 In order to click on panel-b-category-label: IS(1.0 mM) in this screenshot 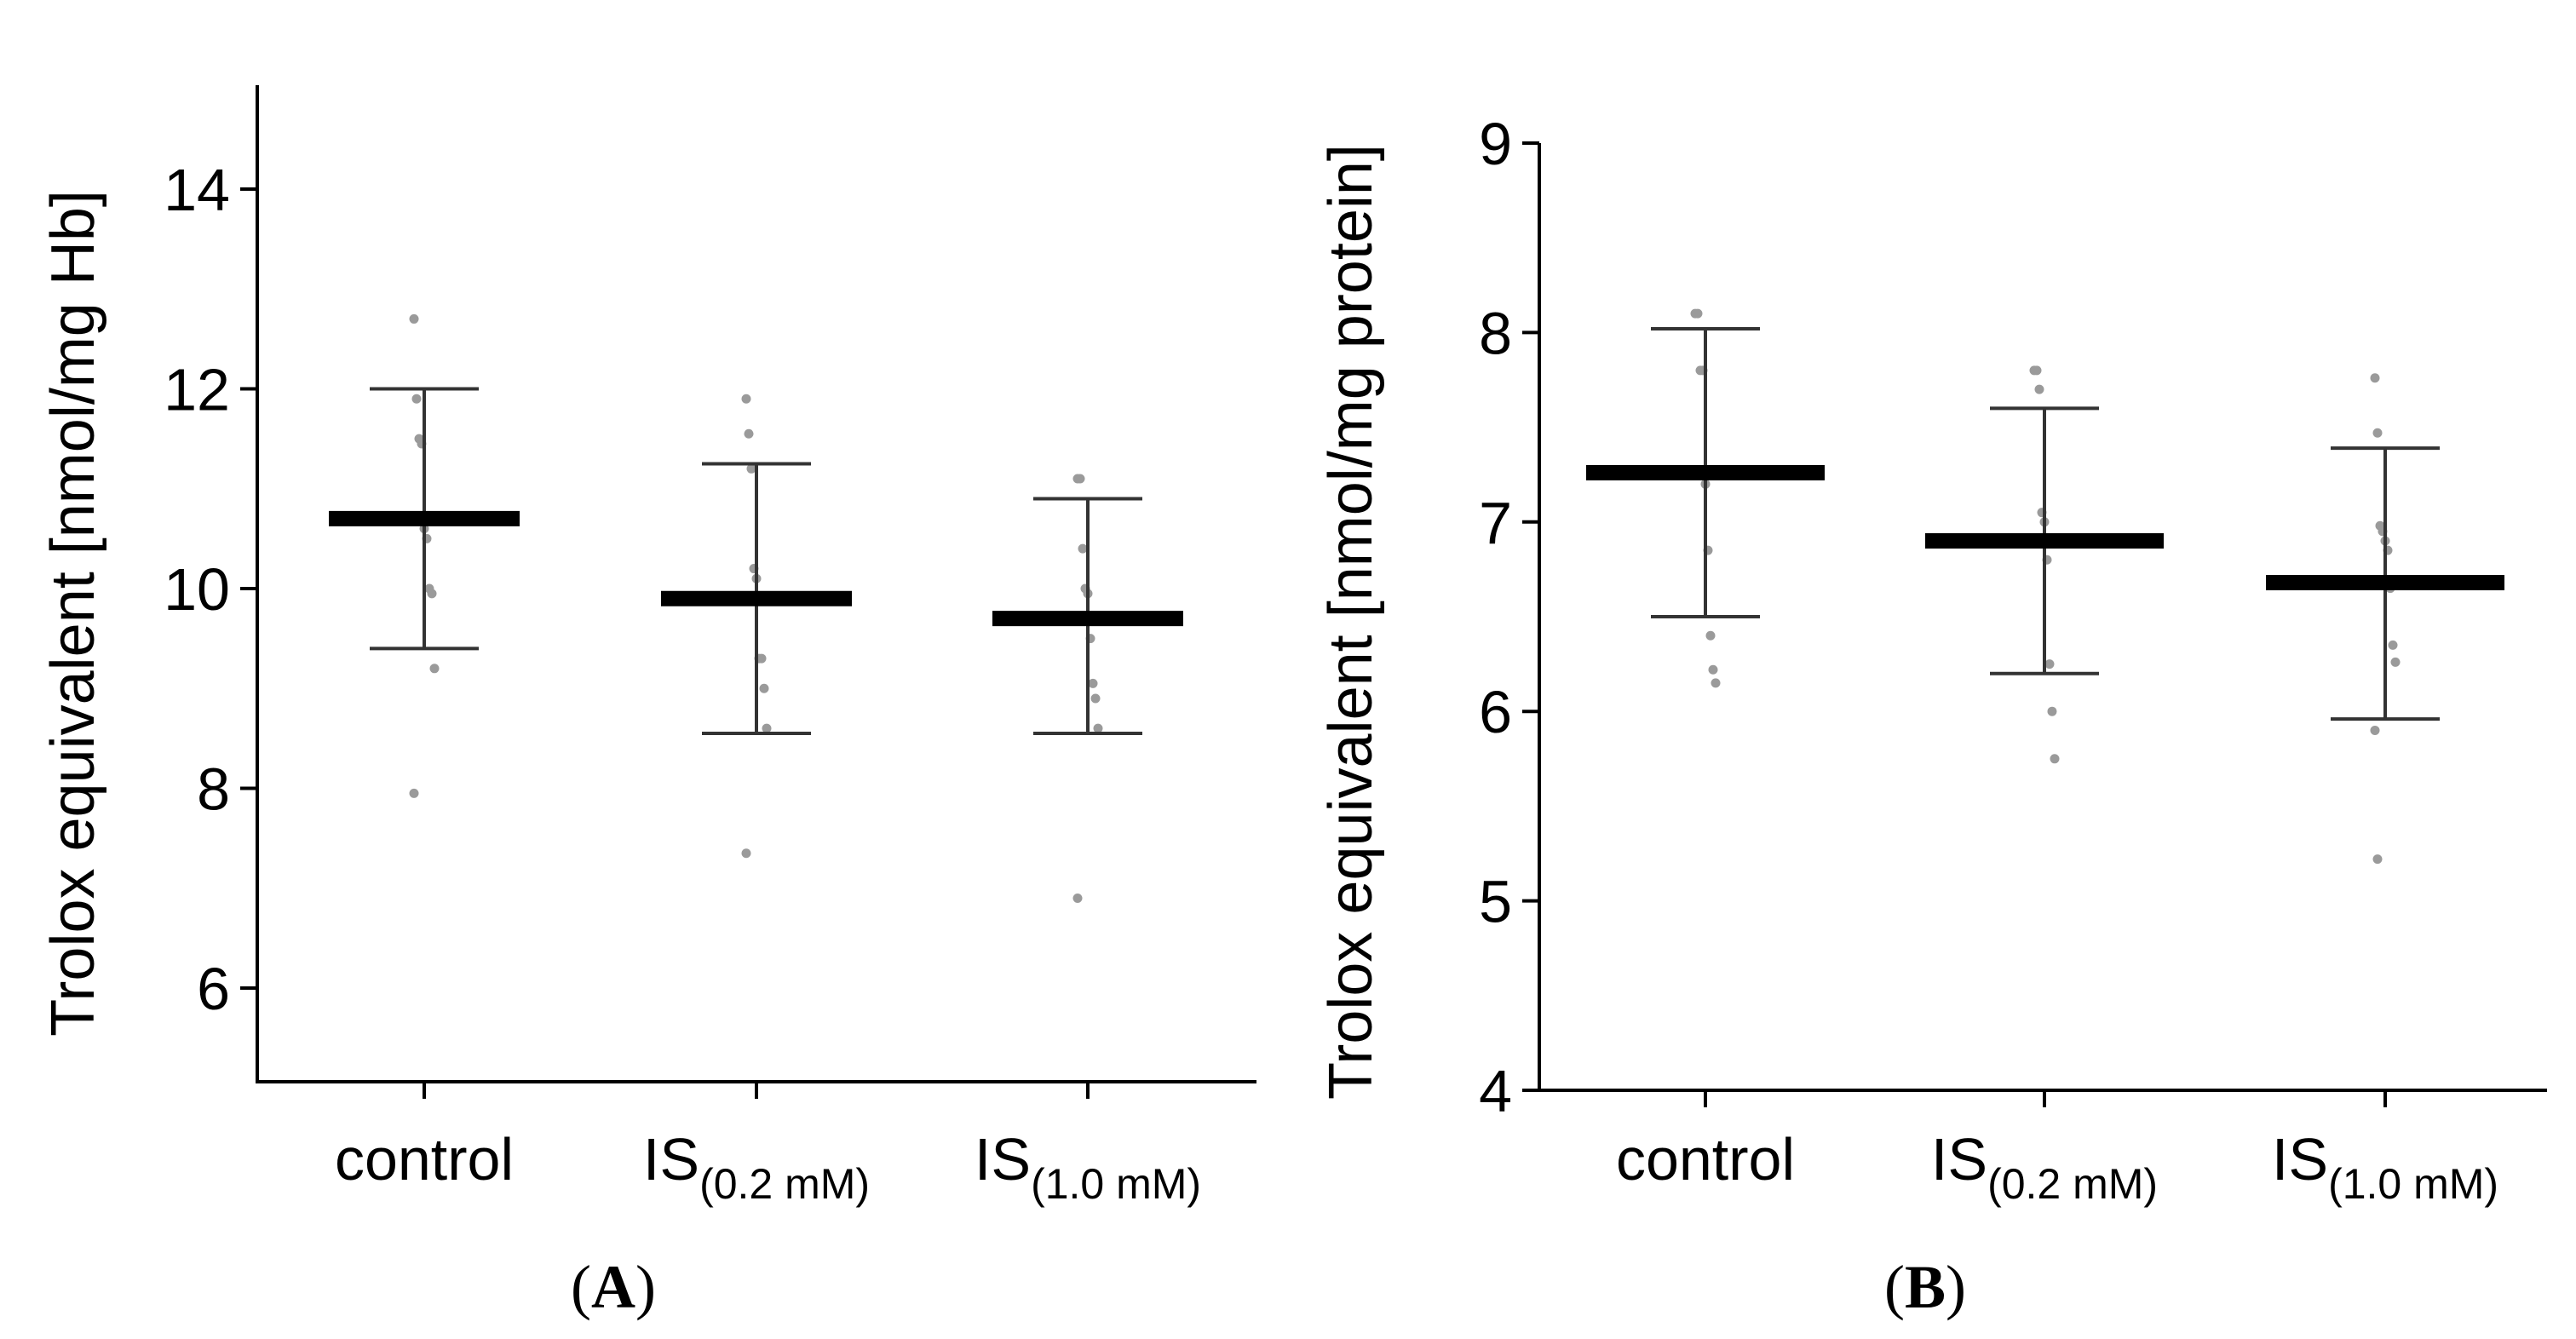, I will do `click(2385, 1167)`.